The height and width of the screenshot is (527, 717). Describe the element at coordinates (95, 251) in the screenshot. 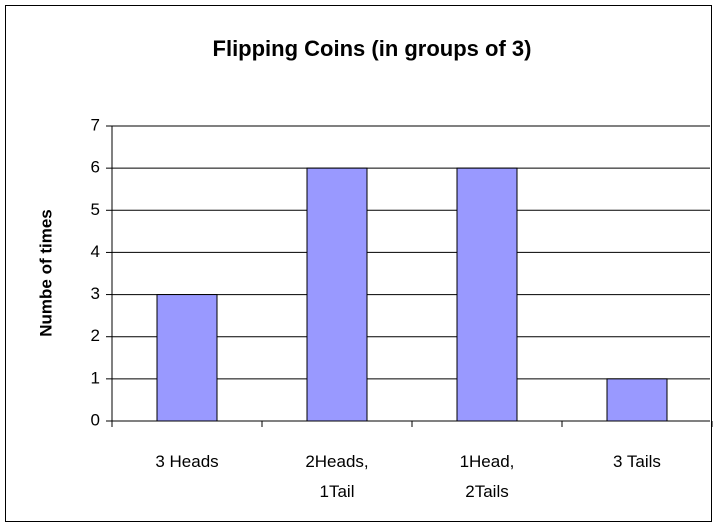

I see `y-tick-label: 4` at that location.